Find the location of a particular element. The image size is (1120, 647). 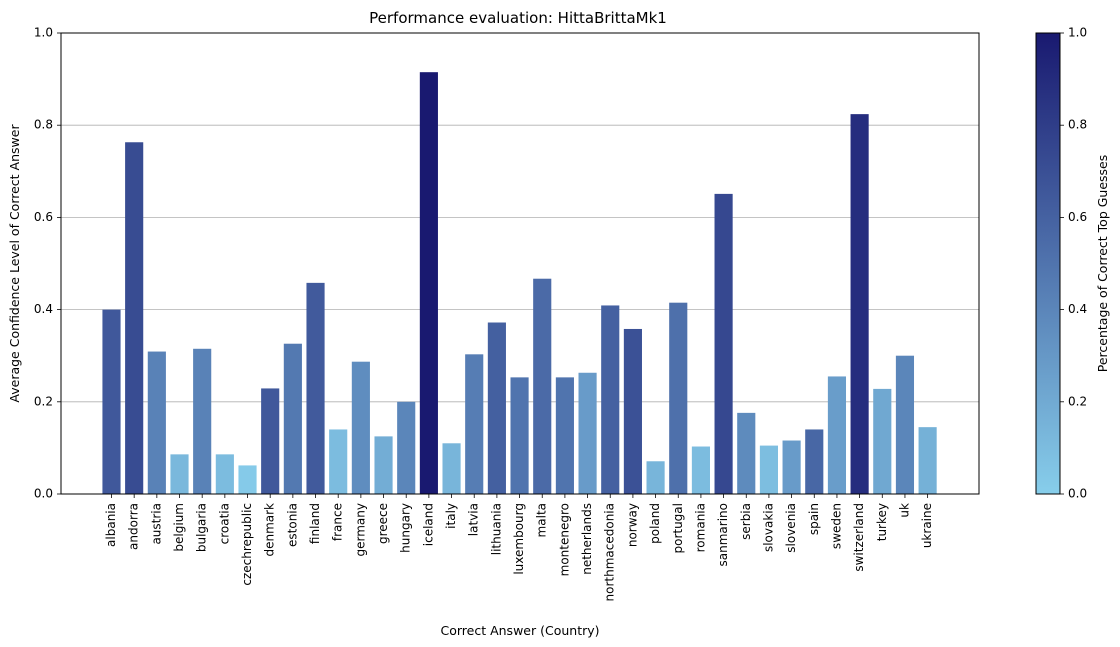

colorbar-tick-label: 0.6 is located at coordinates (1077, 217).